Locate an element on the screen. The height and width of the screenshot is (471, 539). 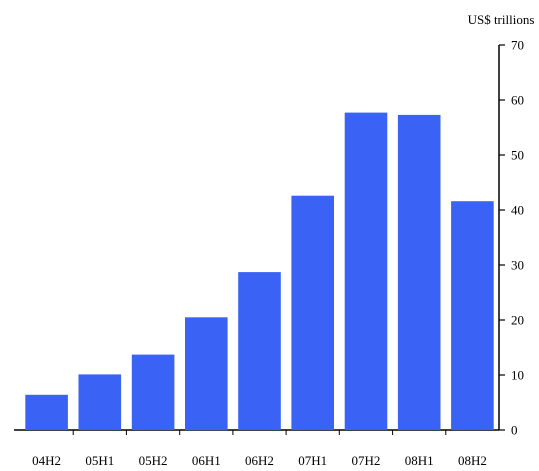
bar-08H2 is located at coordinates (472, 315).